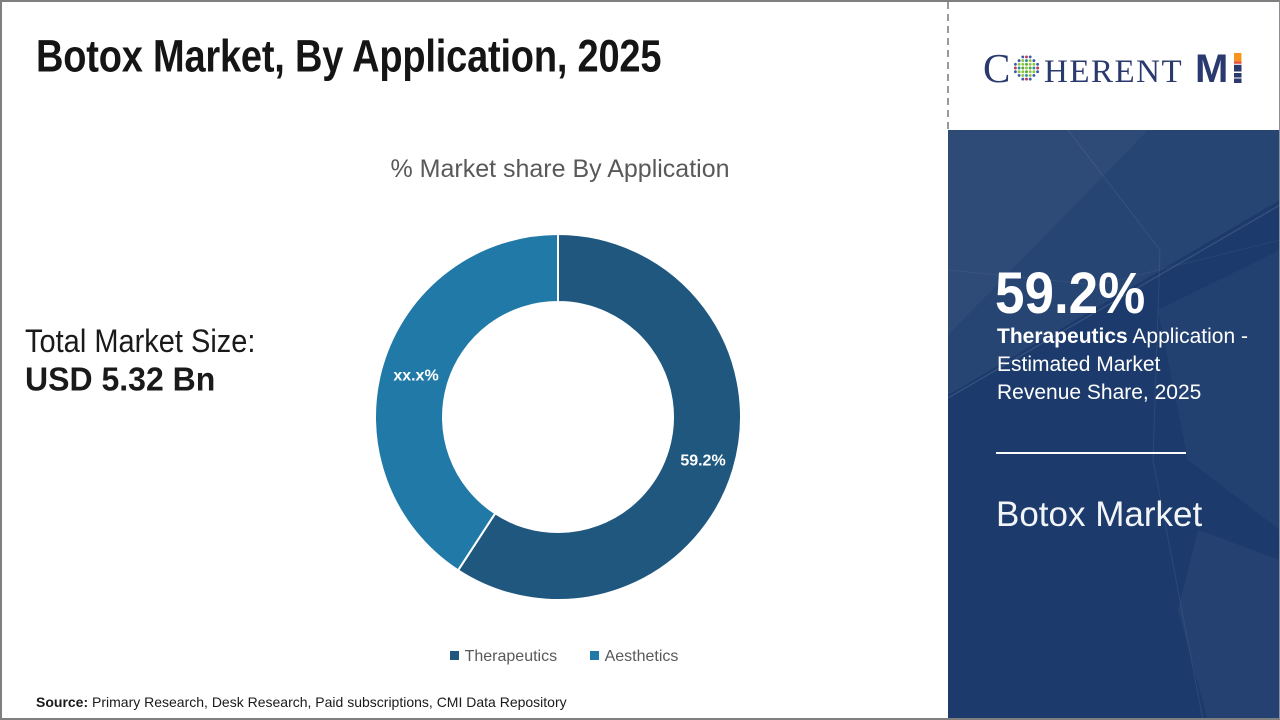  Describe the element at coordinates (1113, 72) in the screenshot. I see `svg-text: HERENT` at that location.